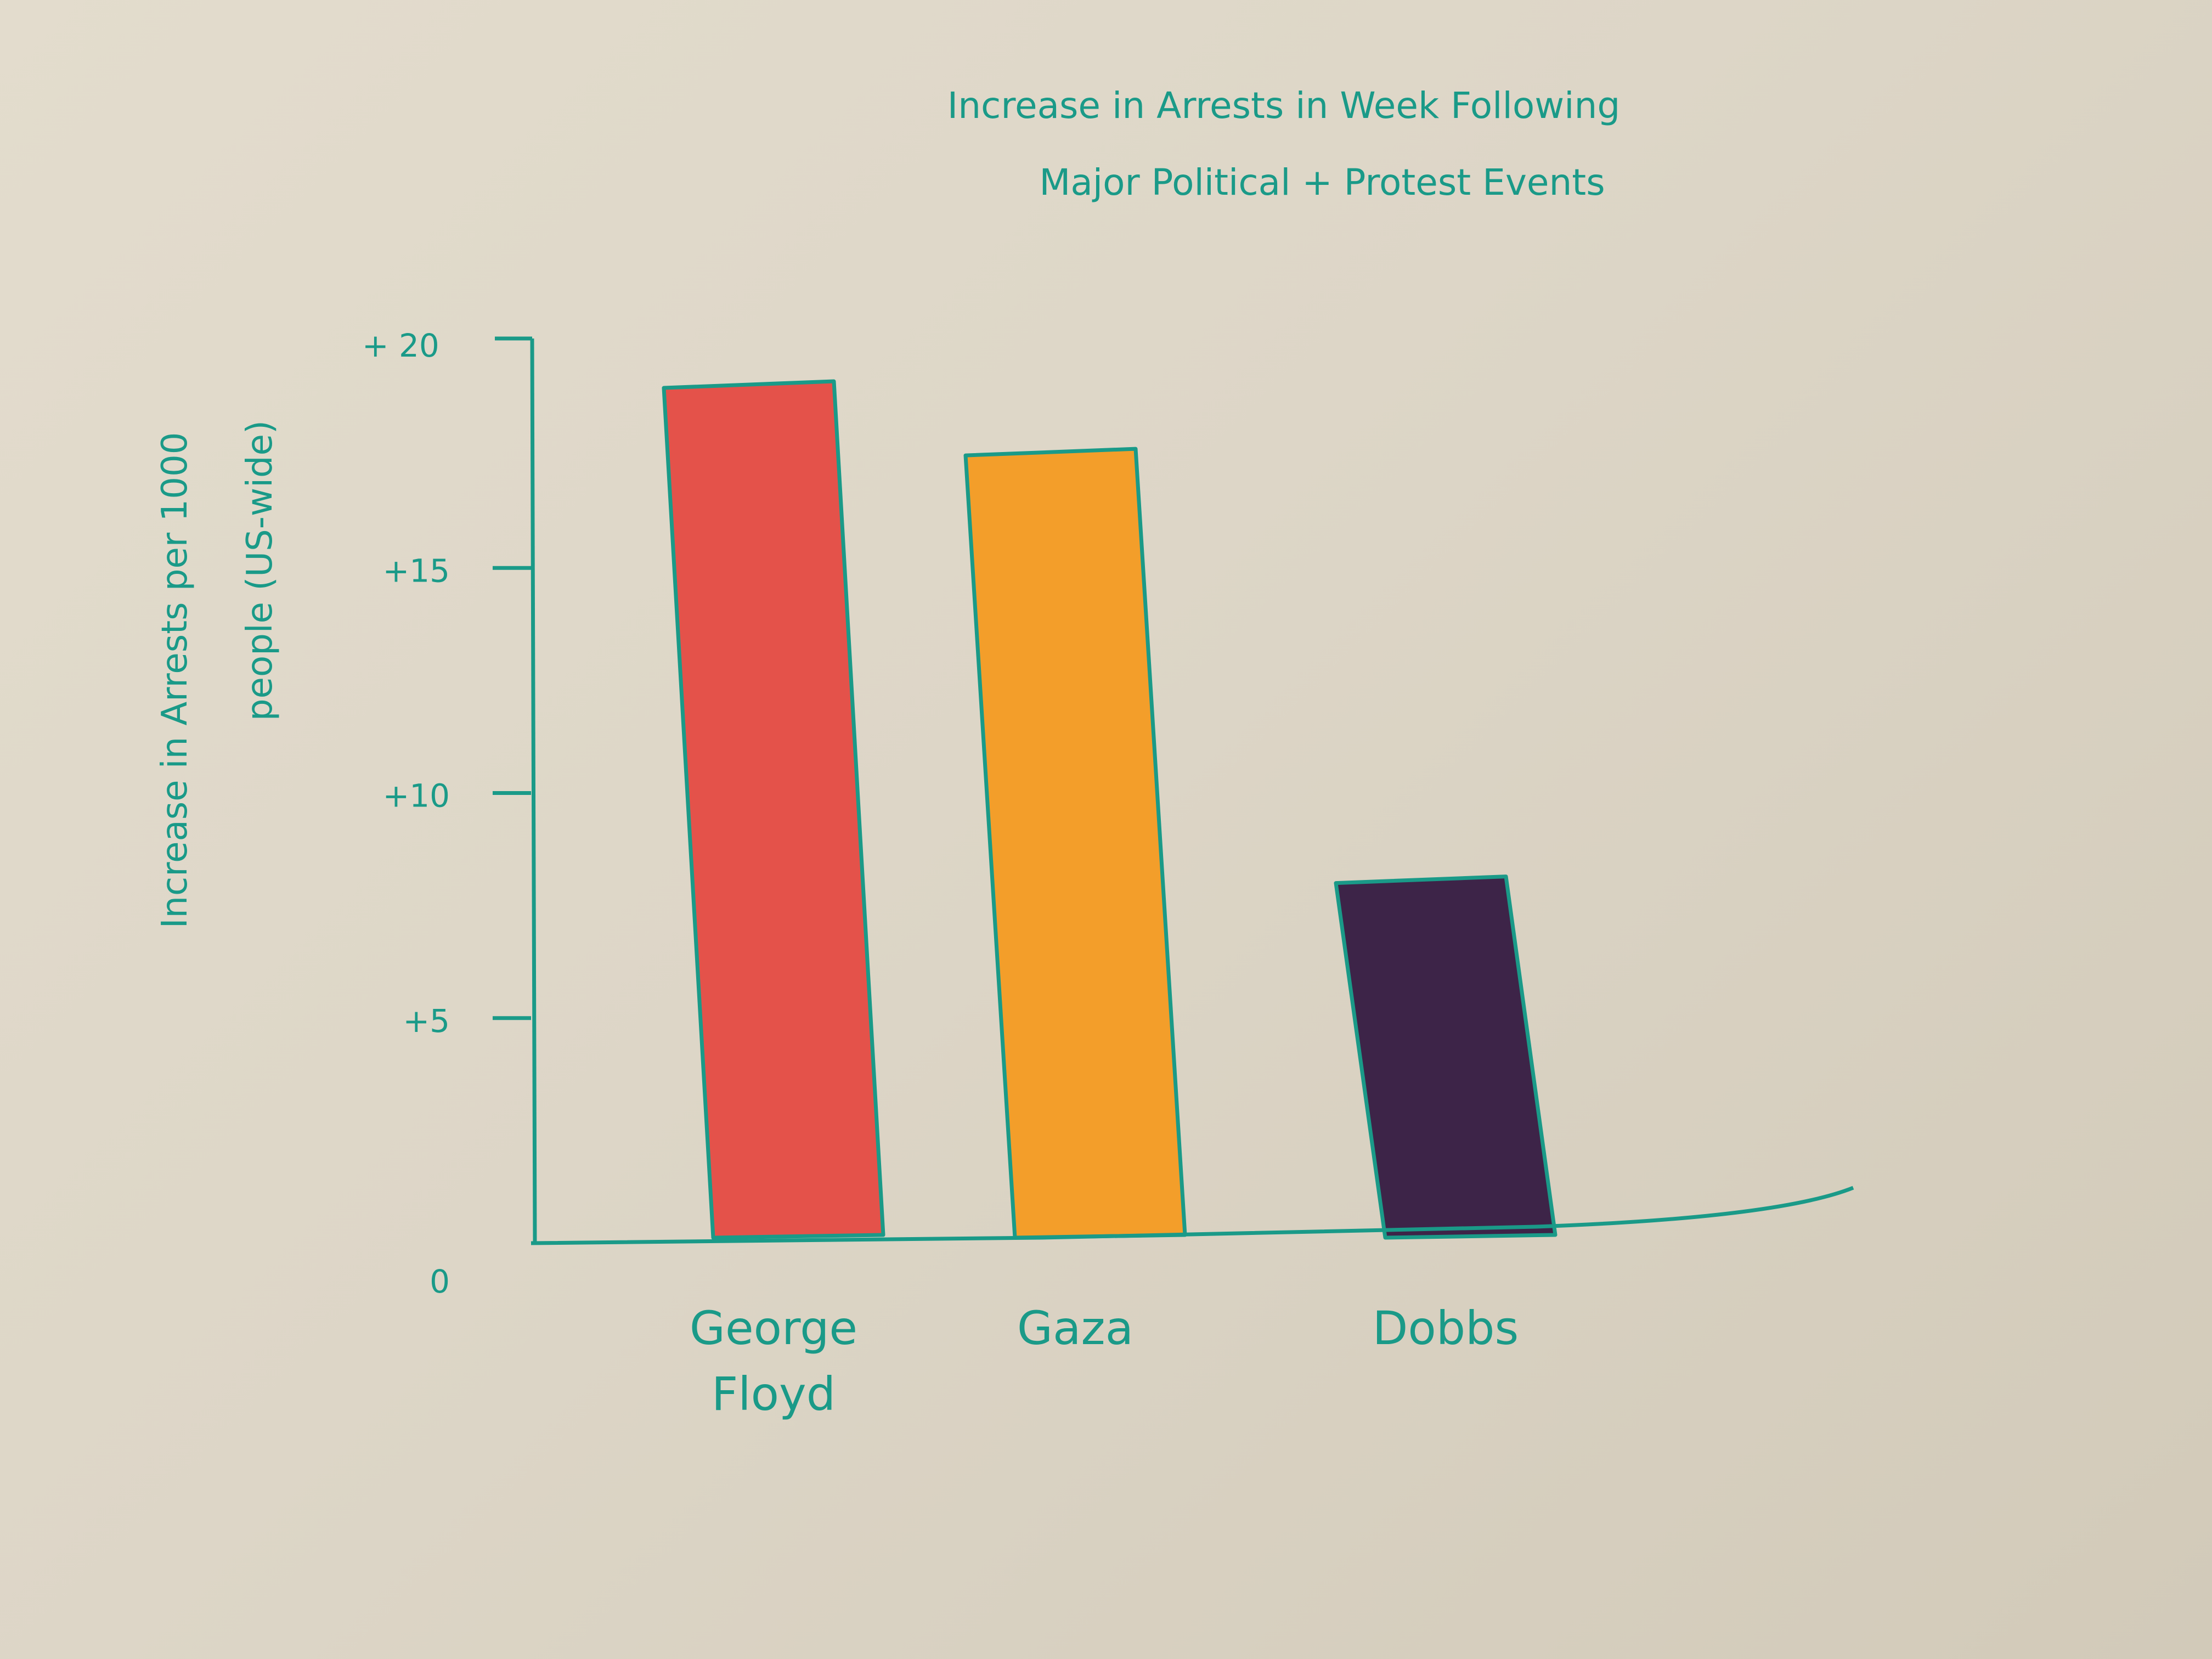 The image size is (2212, 1659). Describe the element at coordinates (1284, 105) in the screenshot. I see `chart-title-line-1: Increase in Arrests in Week Following` at that location.